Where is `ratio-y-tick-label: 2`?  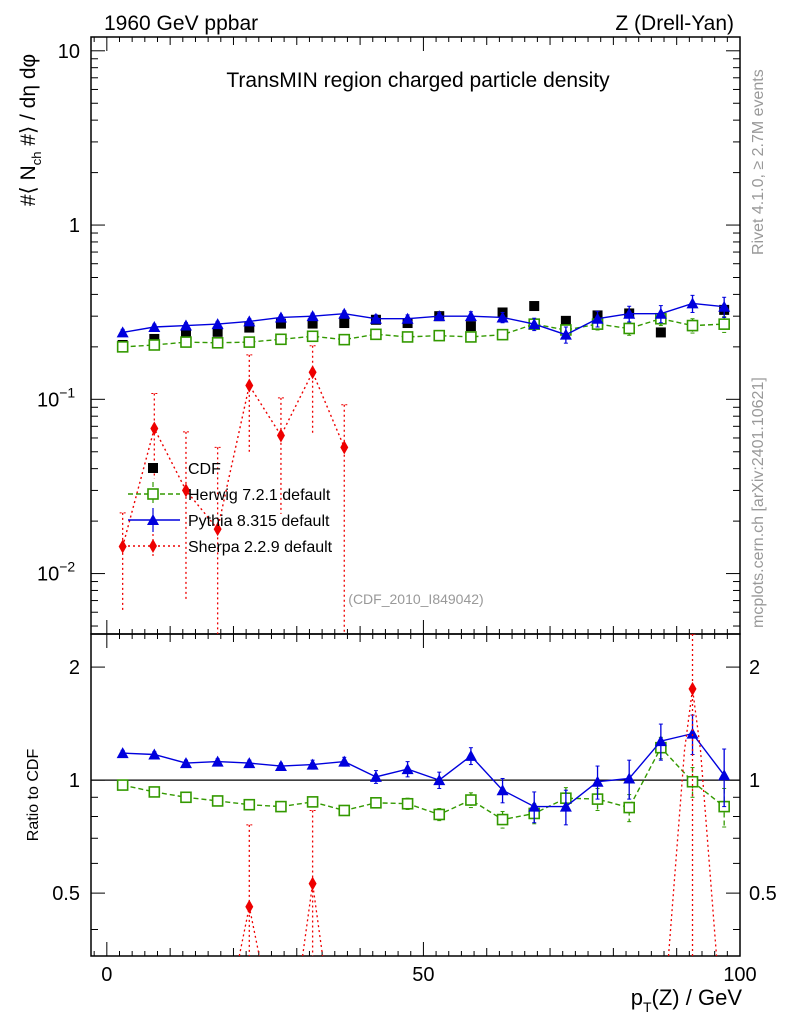
ratio-y-tick-label: 2 is located at coordinates (74, 668).